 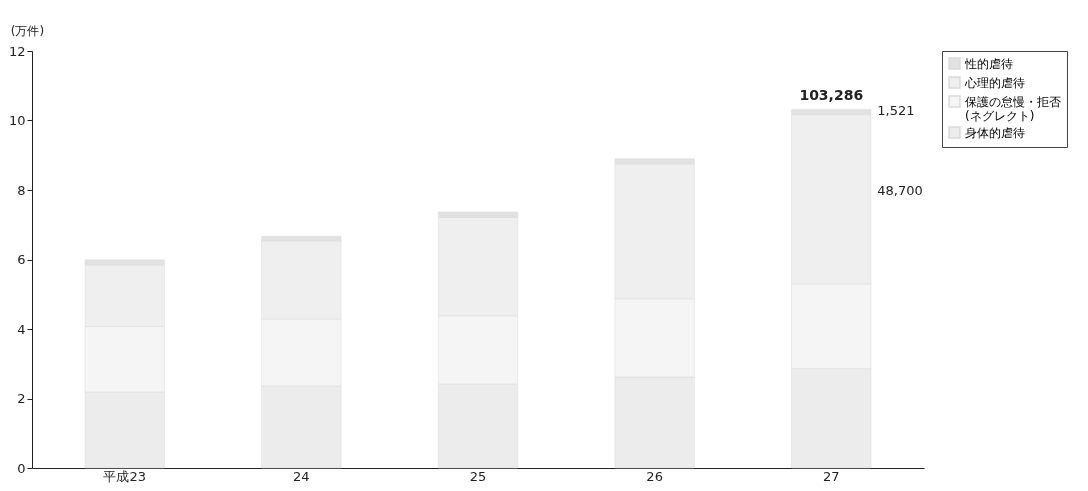 What do you see at coordinates (301, 476) in the screenshot?
I see `x-tick-label: 24` at bounding box center [301, 476].